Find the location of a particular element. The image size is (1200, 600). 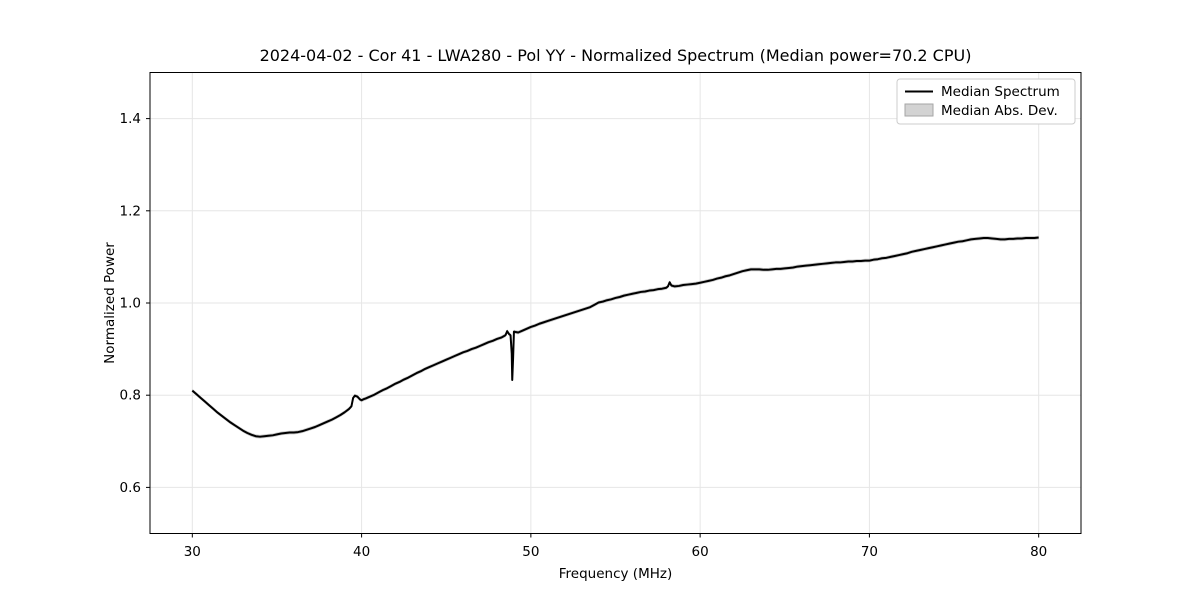

x-tick-label: 60 is located at coordinates (700, 552).